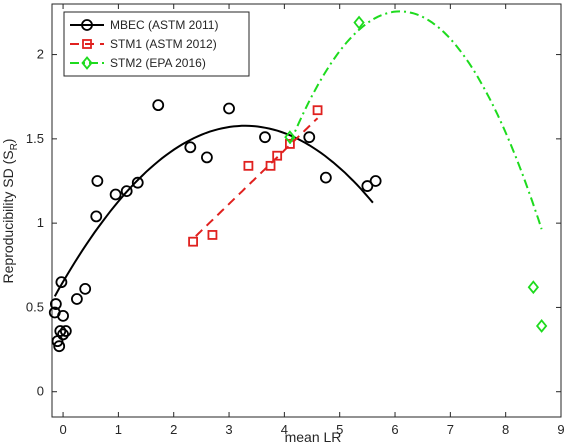 The width and height of the screenshot is (566, 448). I want to click on y-tick-label: 1, so click(40, 222).